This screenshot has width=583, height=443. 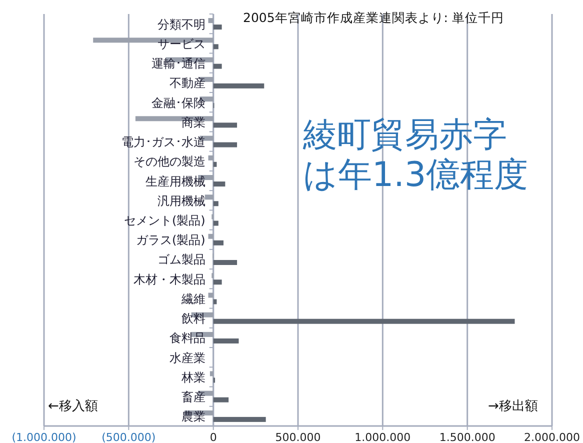 I want to click on y-tick-label: 水産業, so click(x=187, y=357).